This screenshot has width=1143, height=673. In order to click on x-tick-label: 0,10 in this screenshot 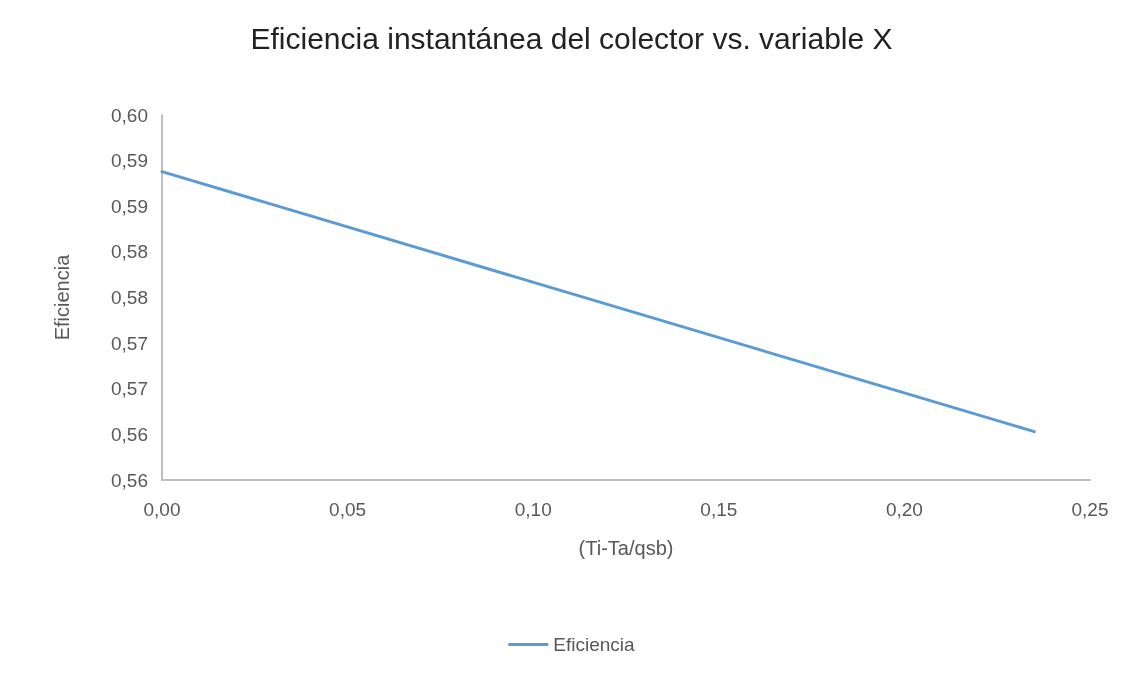, I will do `click(533, 509)`.